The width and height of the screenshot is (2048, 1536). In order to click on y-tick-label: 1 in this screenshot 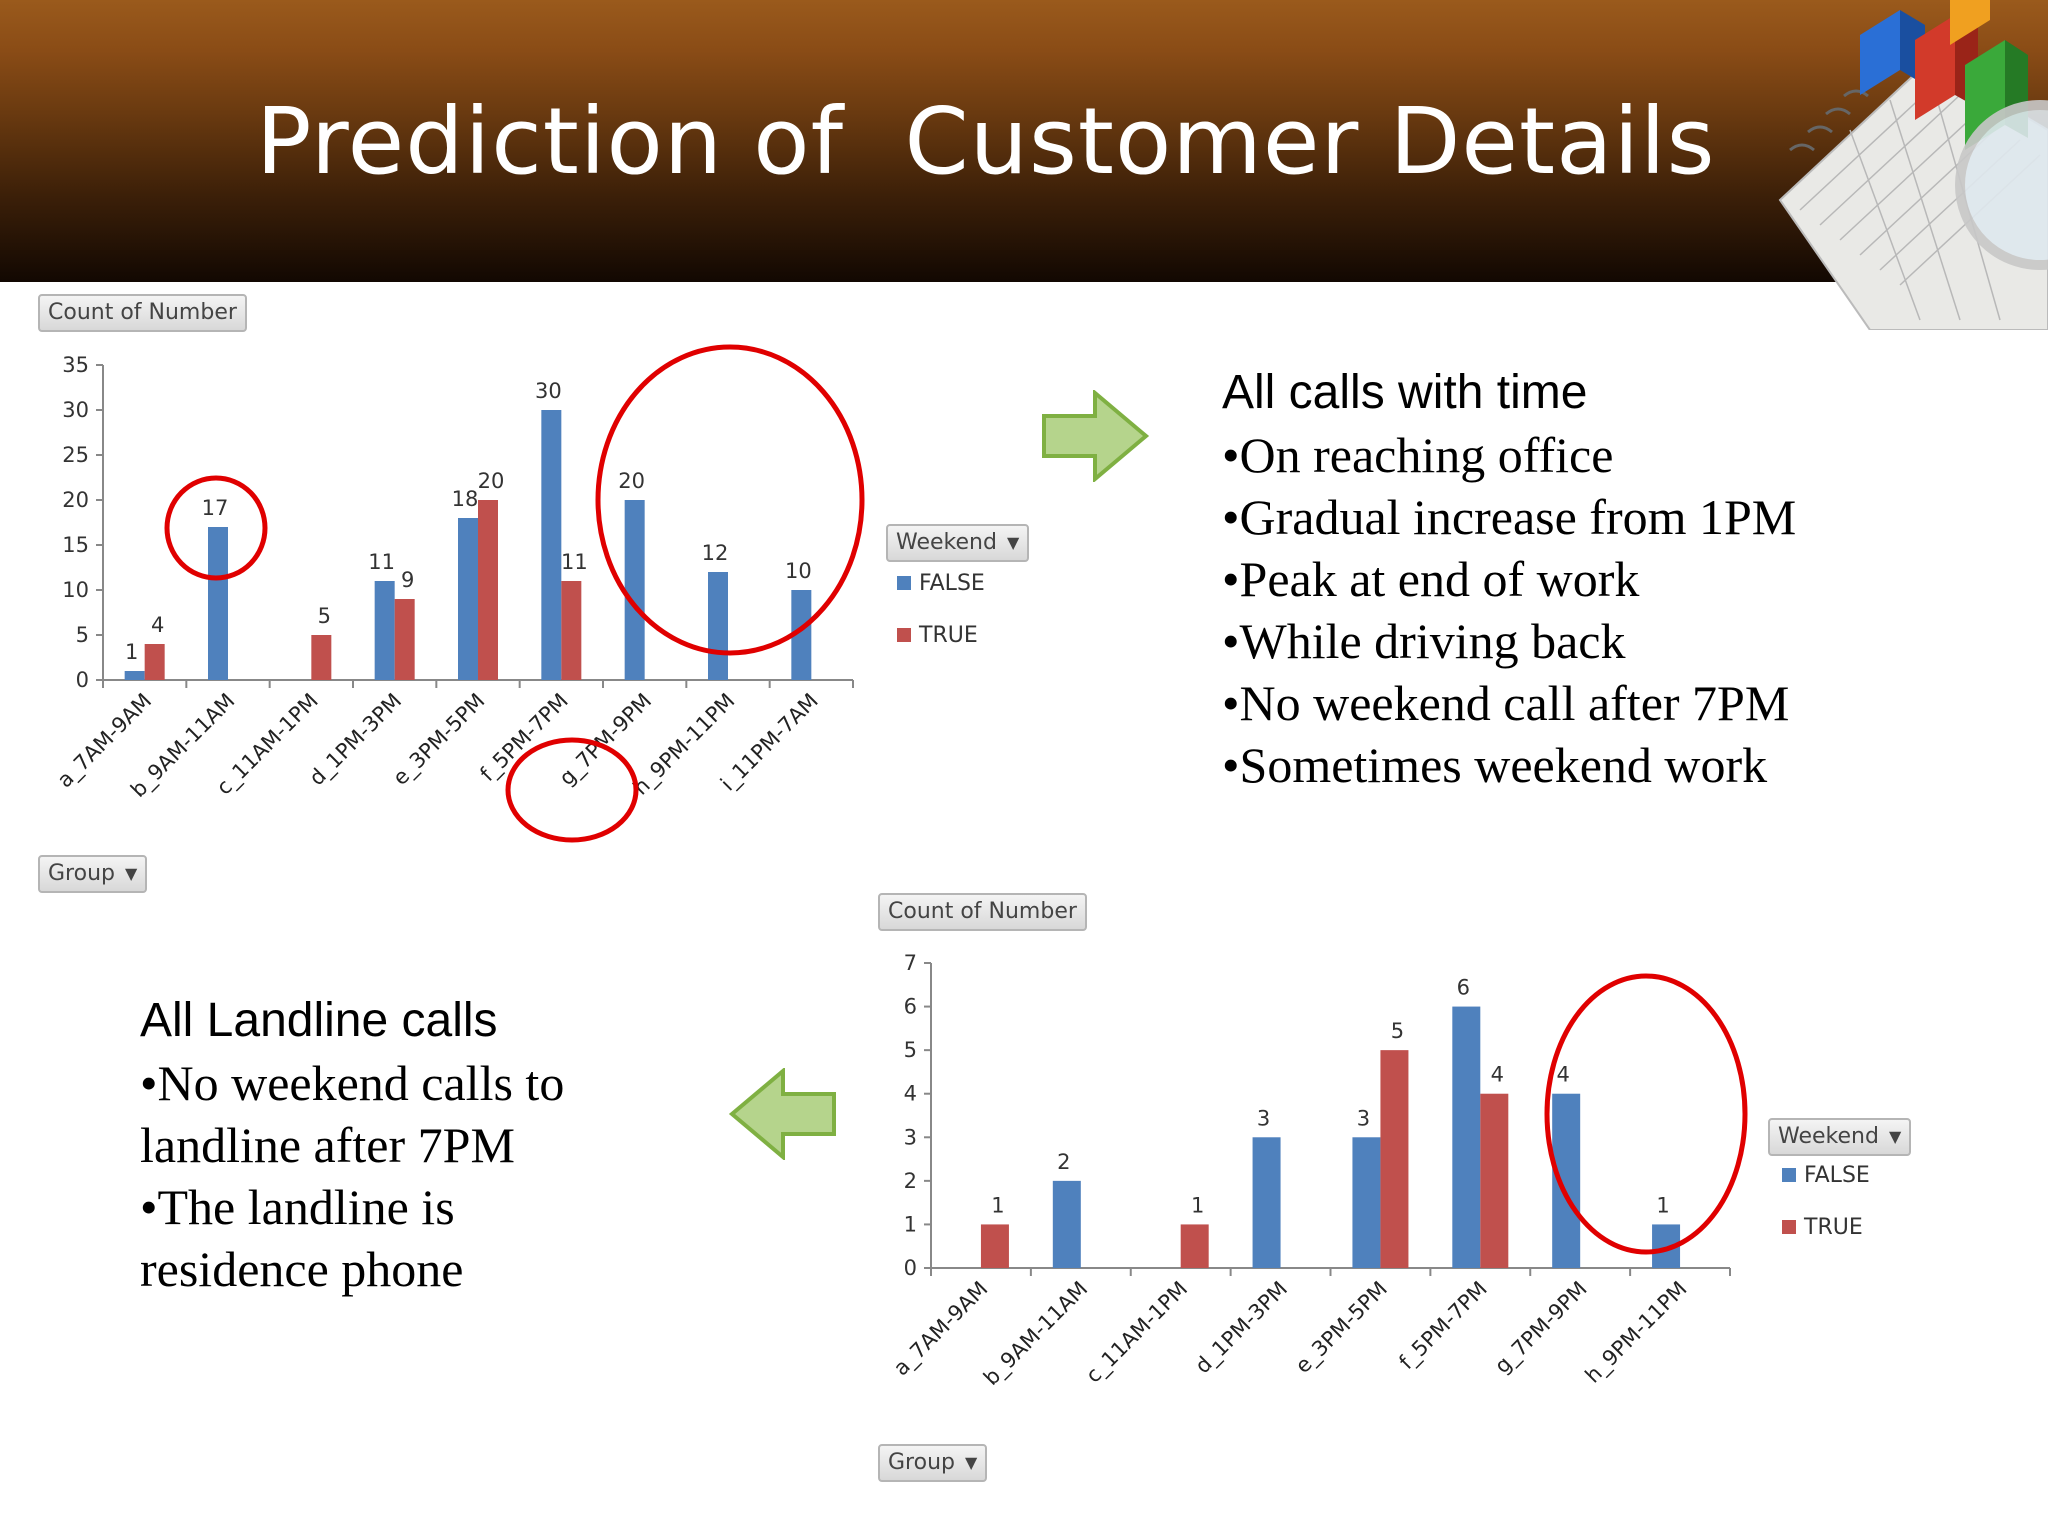, I will do `click(910, 1224)`.